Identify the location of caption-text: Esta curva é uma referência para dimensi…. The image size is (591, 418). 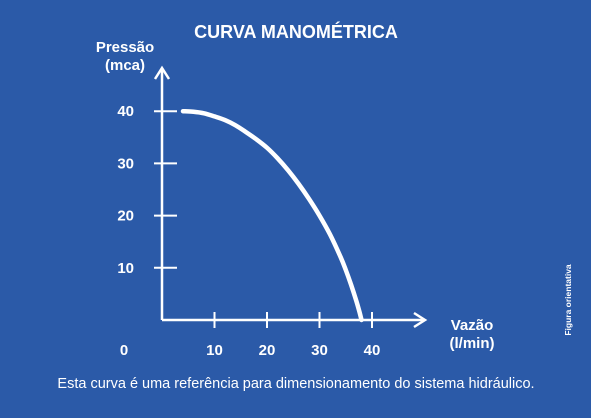
(295, 384).